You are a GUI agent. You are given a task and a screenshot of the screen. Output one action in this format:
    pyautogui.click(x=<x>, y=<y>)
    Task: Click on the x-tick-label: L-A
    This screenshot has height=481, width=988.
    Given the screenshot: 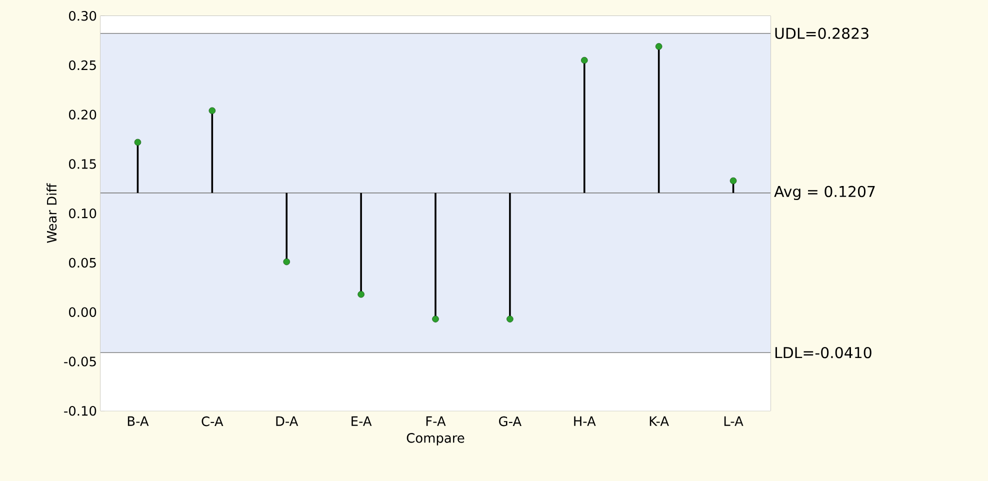 What is the action you would take?
    pyautogui.click(x=734, y=421)
    